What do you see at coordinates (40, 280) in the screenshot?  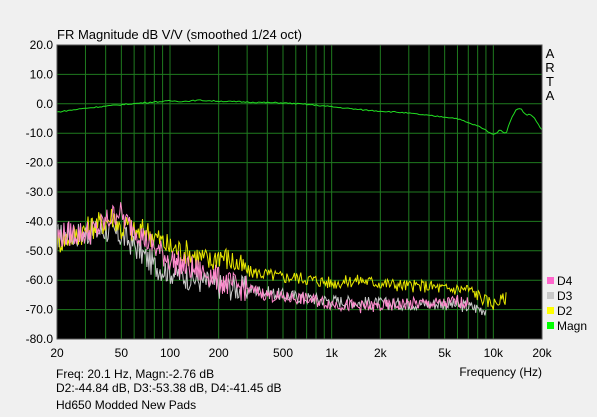 I see `y-tick-label: -60.0` at bounding box center [40, 280].